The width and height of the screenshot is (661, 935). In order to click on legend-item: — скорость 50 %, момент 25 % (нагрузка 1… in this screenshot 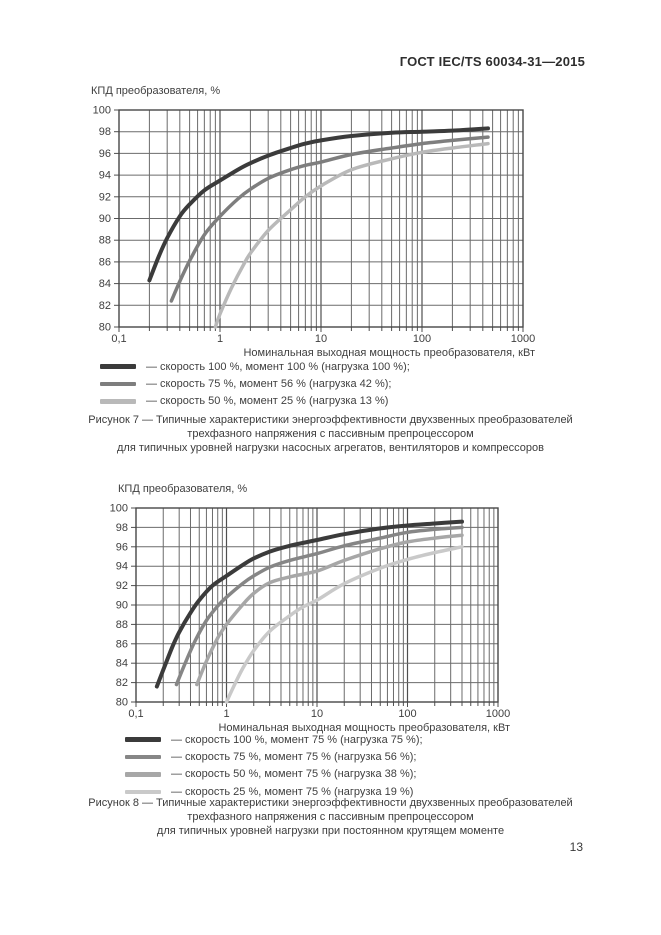, I will do `click(255, 401)`.